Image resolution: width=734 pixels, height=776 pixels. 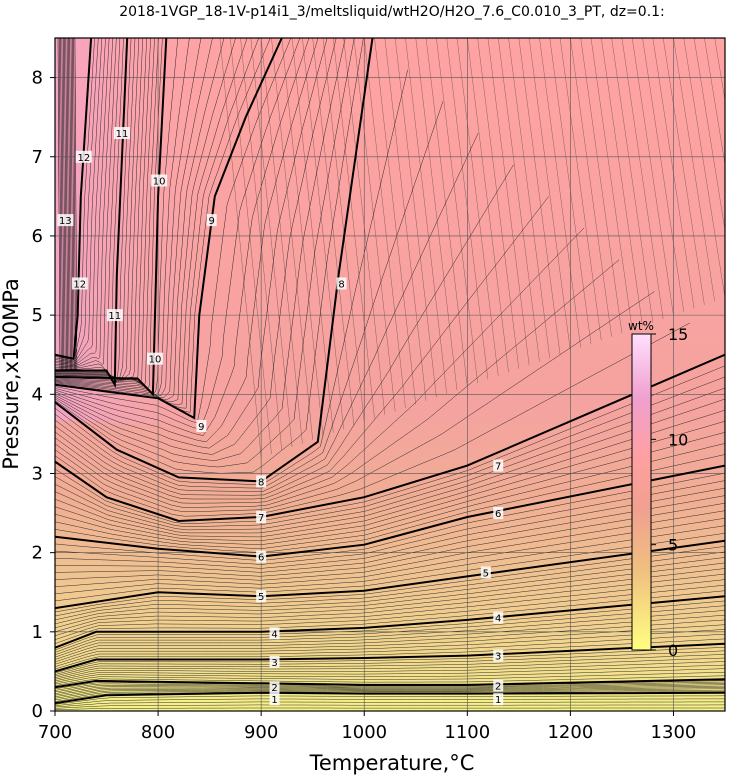 What do you see at coordinates (37, 315) in the screenshot?
I see `y-tick-label: 5` at bounding box center [37, 315].